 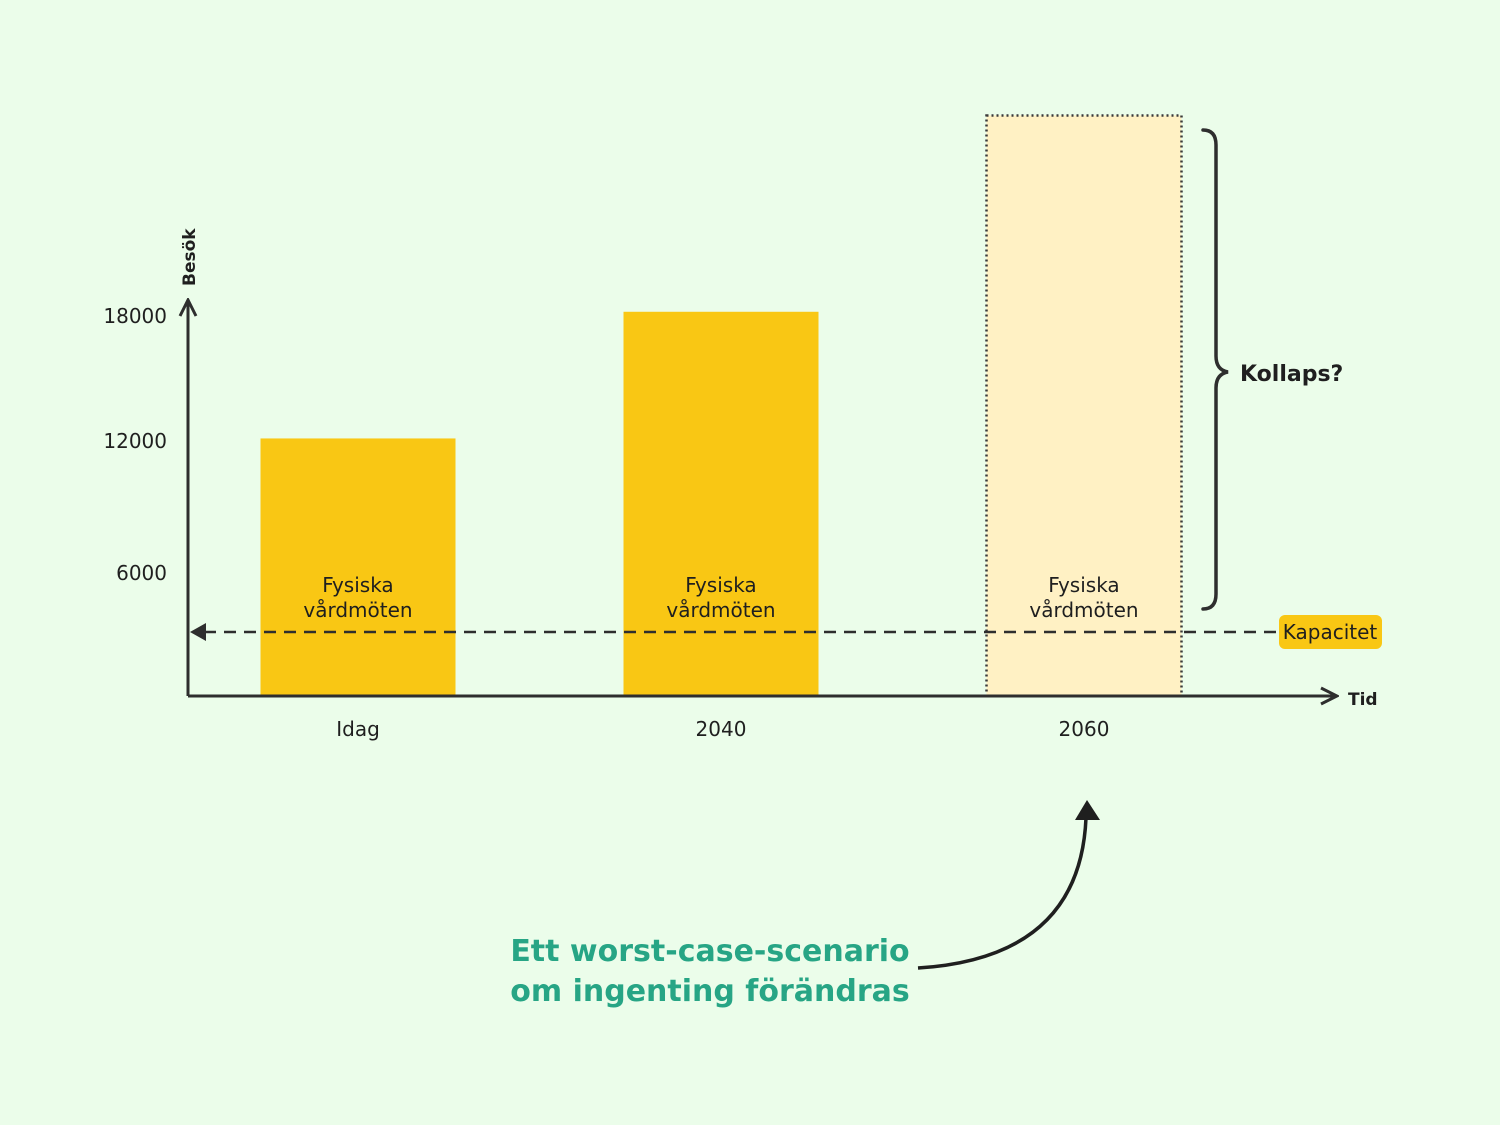 What do you see at coordinates (1291, 374) in the screenshot?
I see `bracket-label: Kollaps?` at bounding box center [1291, 374].